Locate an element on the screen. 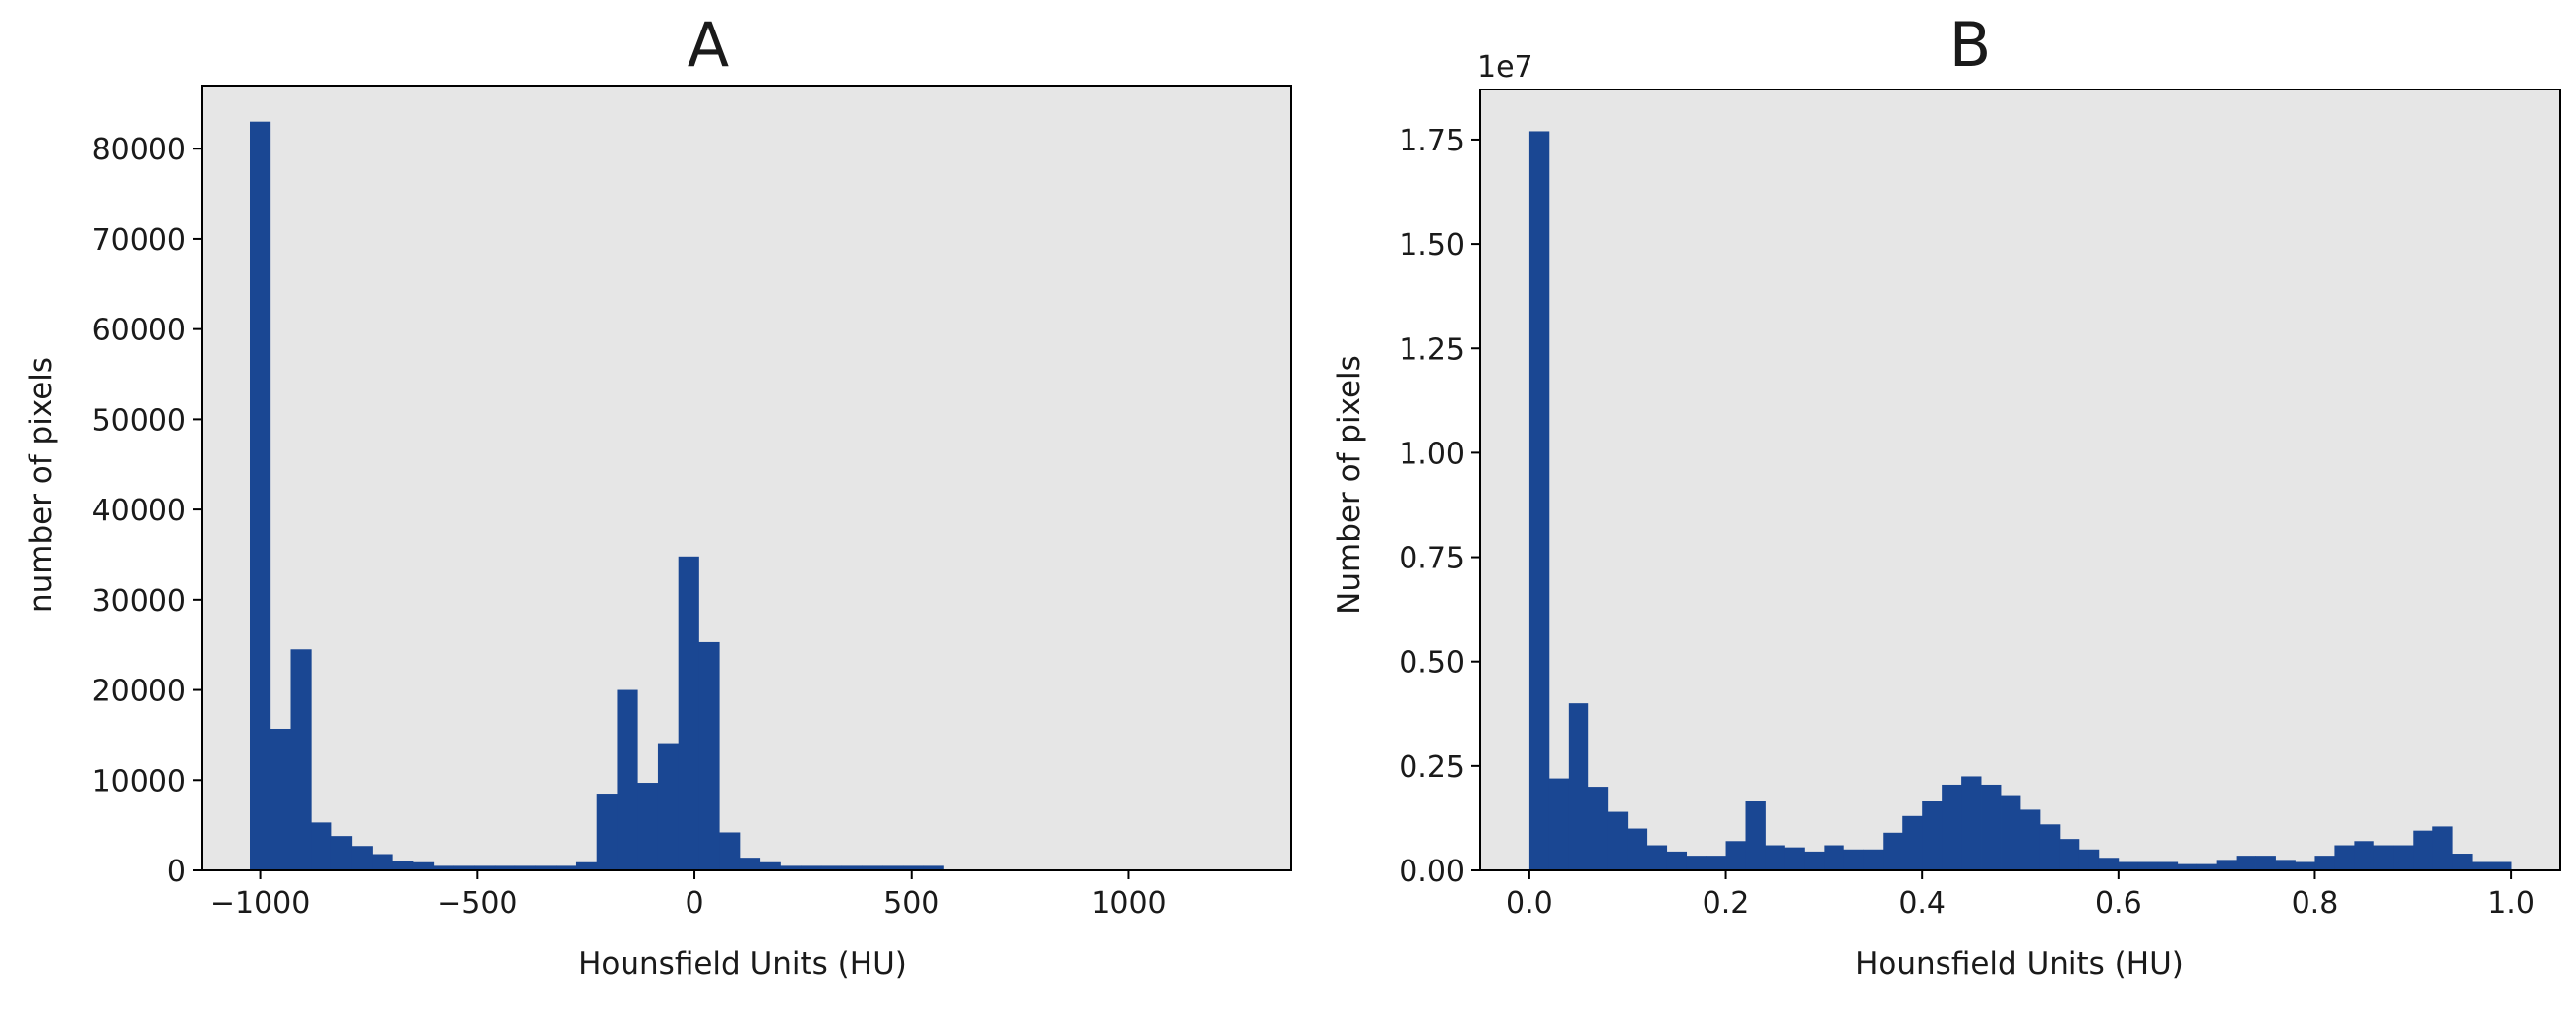  panel-a-x-tick-label: 1000 is located at coordinates (1128, 903).